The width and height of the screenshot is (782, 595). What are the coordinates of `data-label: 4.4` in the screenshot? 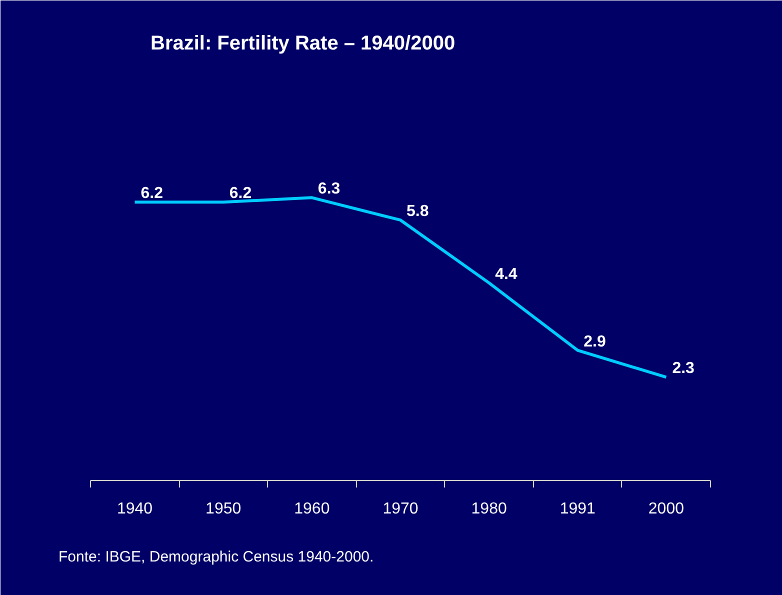 It's located at (506, 274).